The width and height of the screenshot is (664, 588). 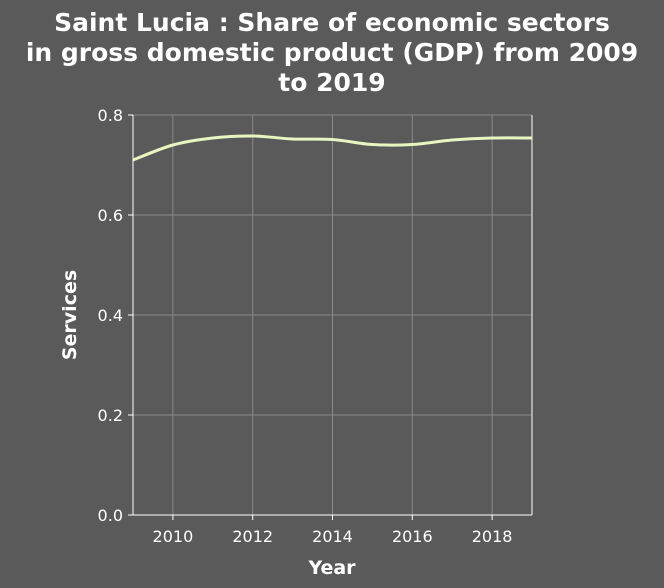 What do you see at coordinates (332, 22) in the screenshot?
I see `chart-title-line-1: Saint Lucia : Share of economic sectors` at bounding box center [332, 22].